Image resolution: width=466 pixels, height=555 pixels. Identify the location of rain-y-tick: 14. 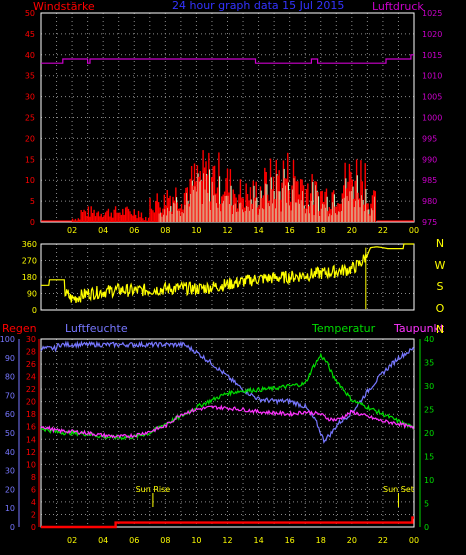
(31, 439).